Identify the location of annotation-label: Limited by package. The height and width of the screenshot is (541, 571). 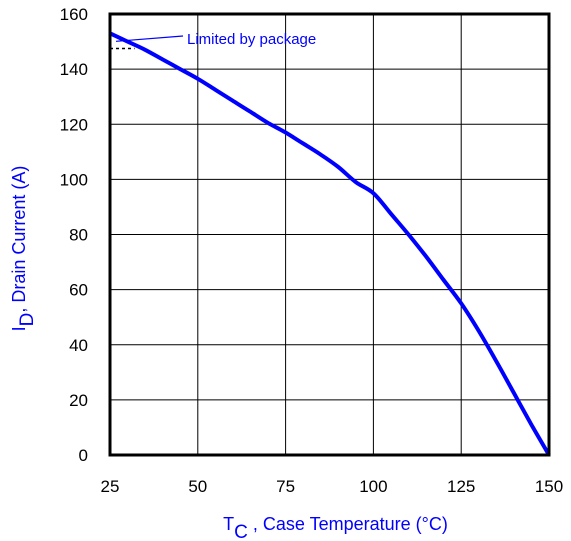
(251, 39).